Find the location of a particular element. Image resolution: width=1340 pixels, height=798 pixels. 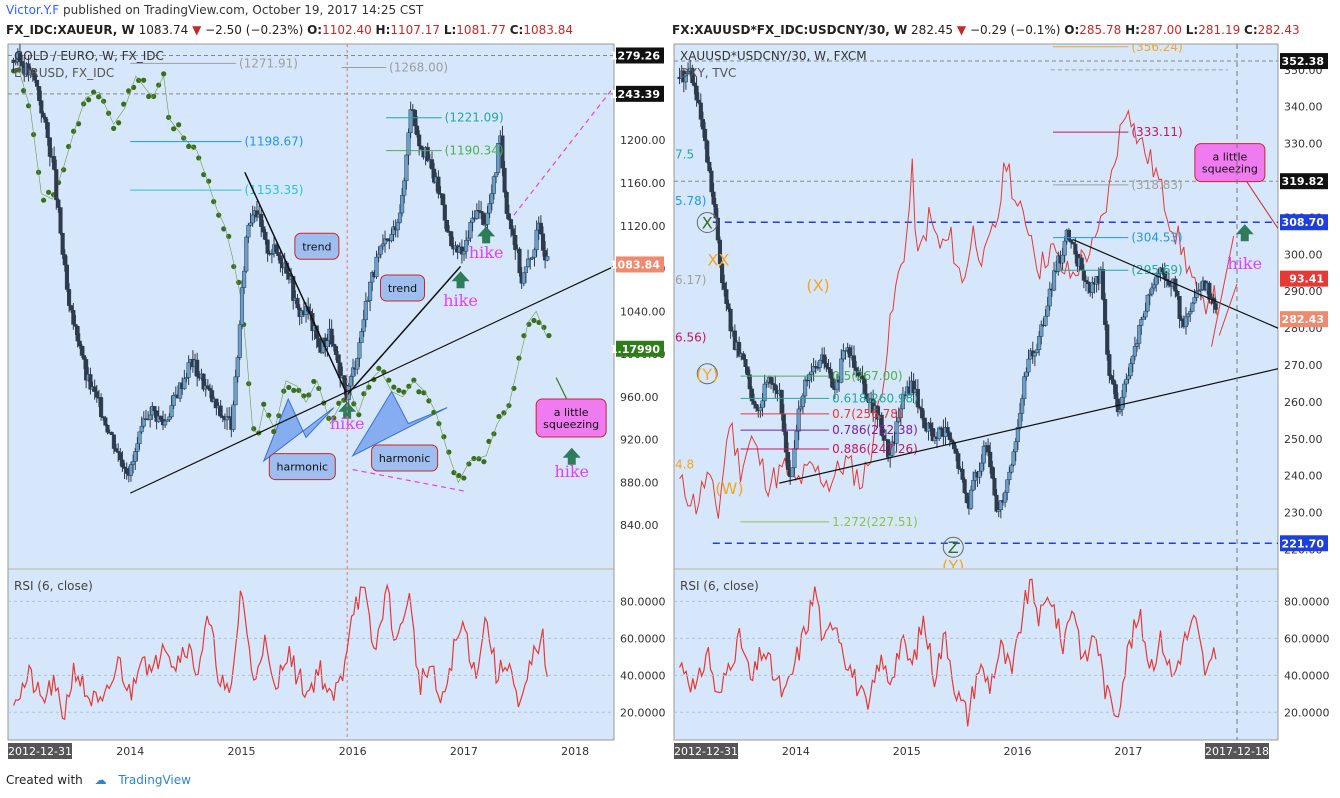

right-wave-circle is located at coordinates (953, 547).